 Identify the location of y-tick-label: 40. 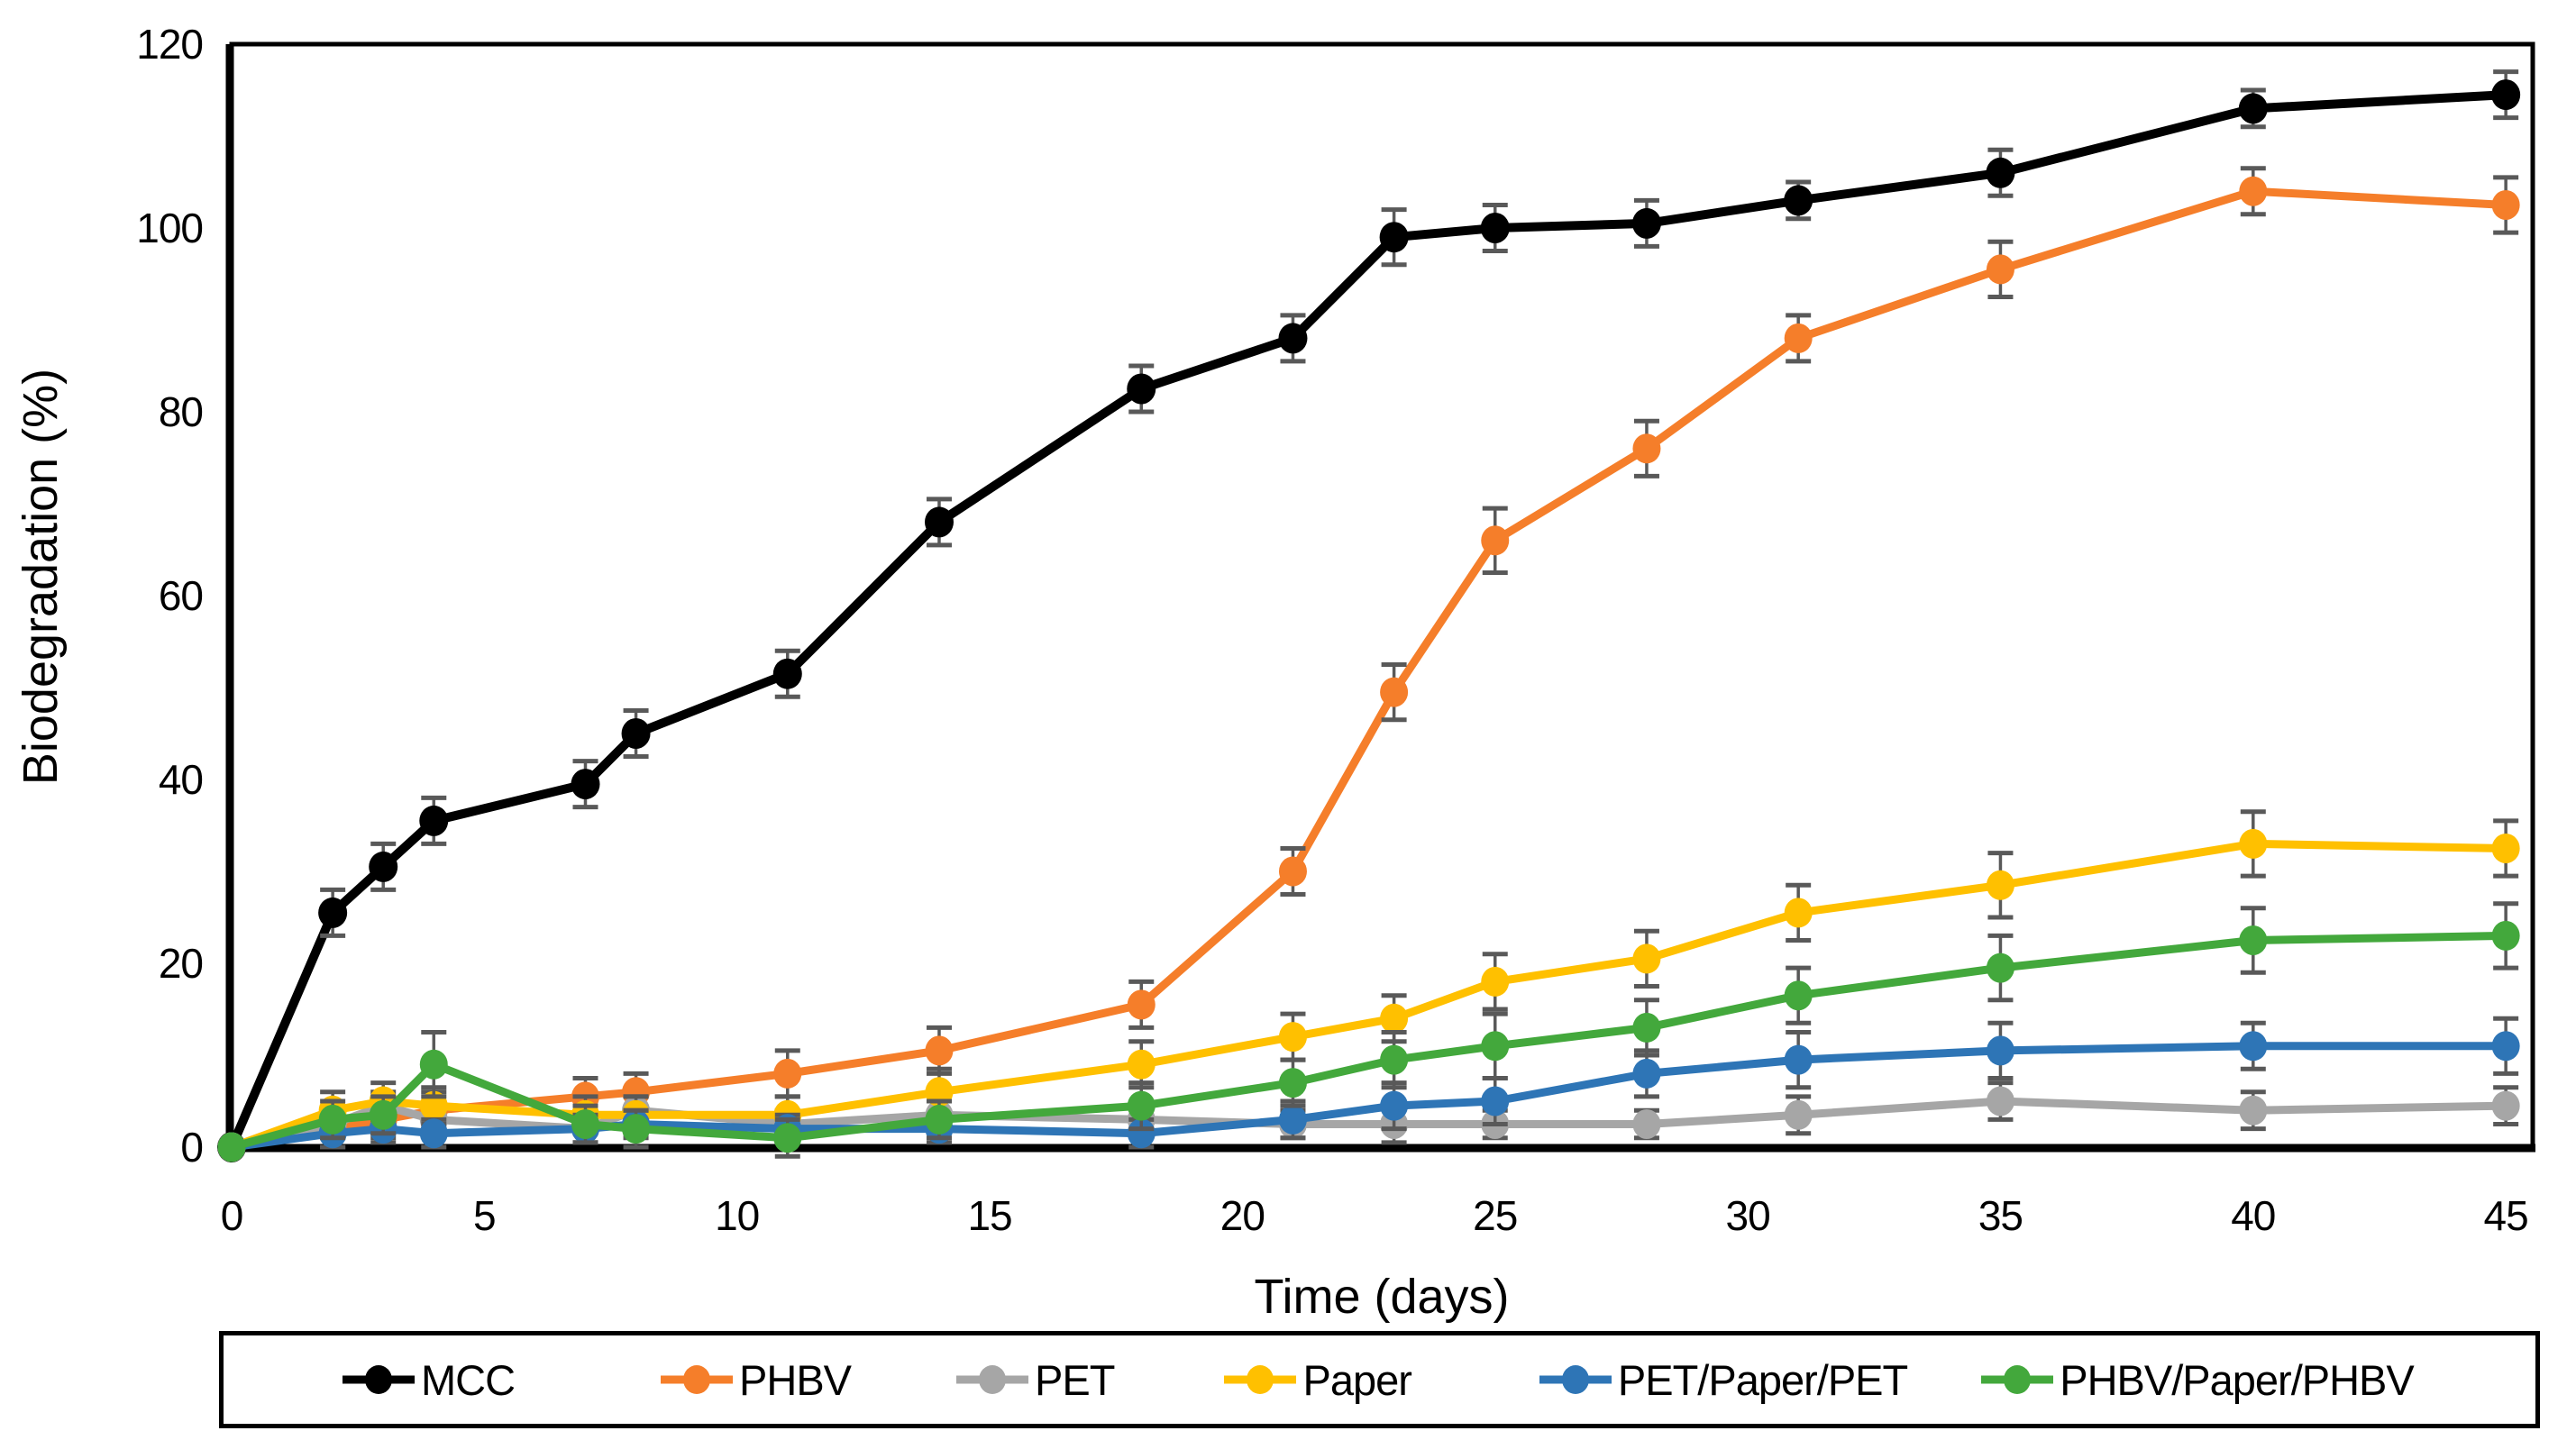
(181, 779).